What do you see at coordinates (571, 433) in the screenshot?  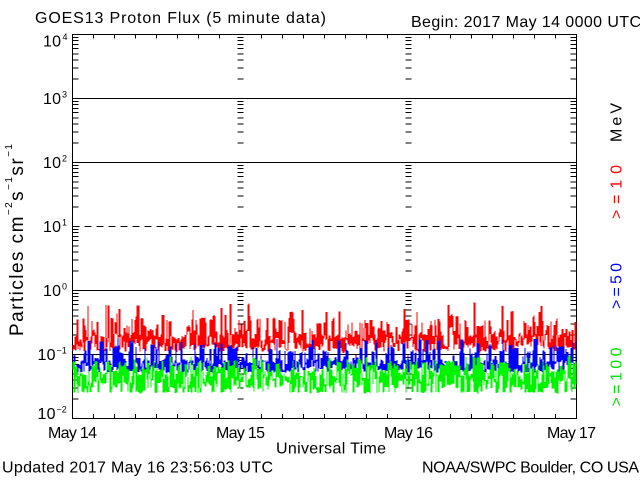 I see `svg-text: May 17` at bounding box center [571, 433].